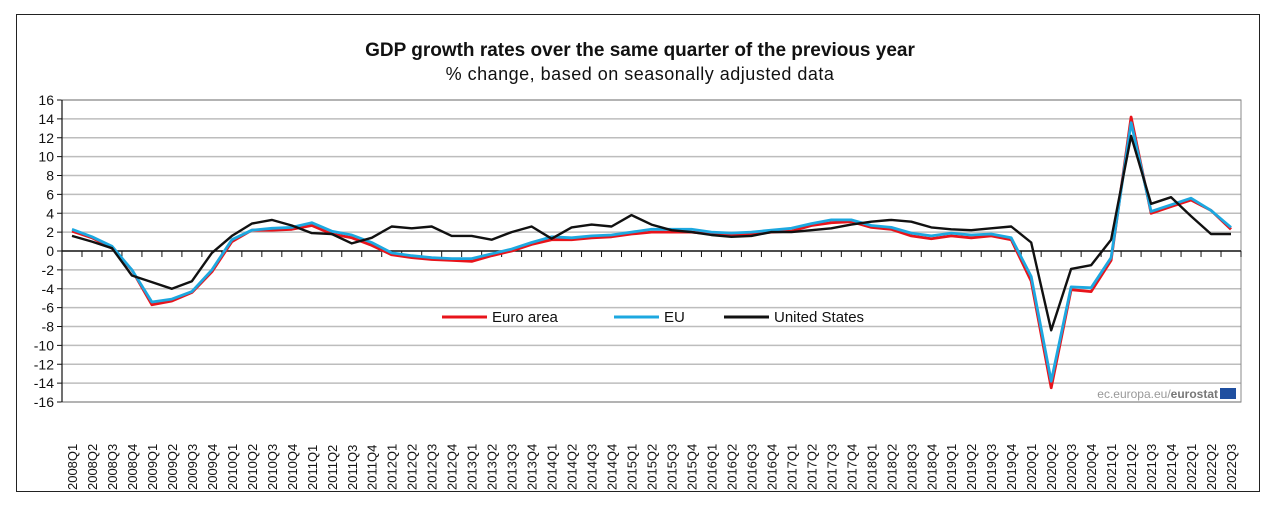  I want to click on x-tick-label: 2009Q3, so click(192, 467).